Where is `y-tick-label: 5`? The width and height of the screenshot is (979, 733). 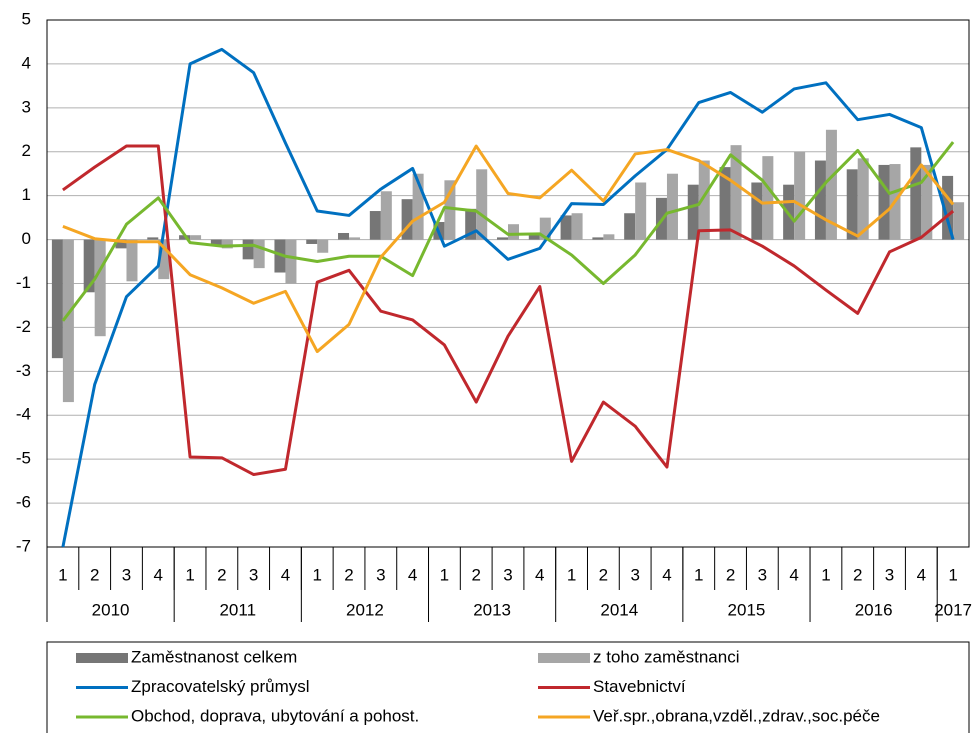 y-tick-label: 5 is located at coordinates (26, 18).